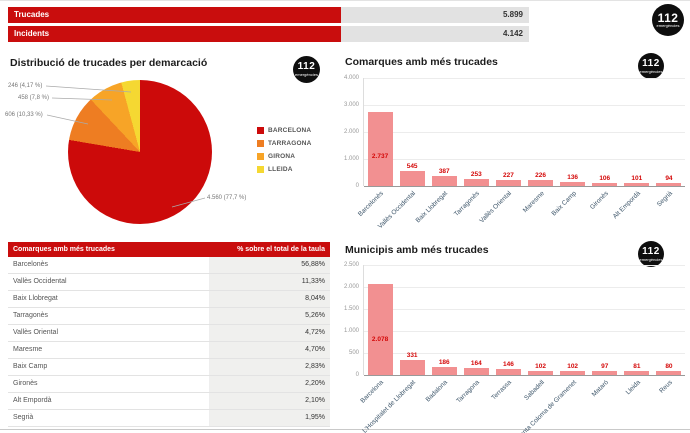  What do you see at coordinates (34, 98) in the screenshot?
I see `pie-callout-girona: 458 (7,8 %)` at bounding box center [34, 98].